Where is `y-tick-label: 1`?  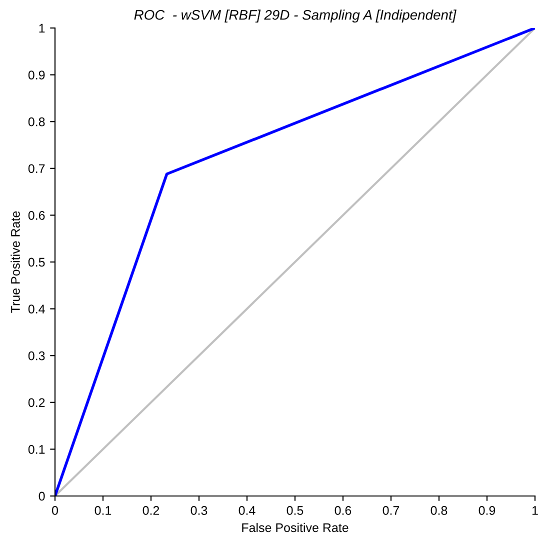 y-tick-label: 1 is located at coordinates (42, 28).